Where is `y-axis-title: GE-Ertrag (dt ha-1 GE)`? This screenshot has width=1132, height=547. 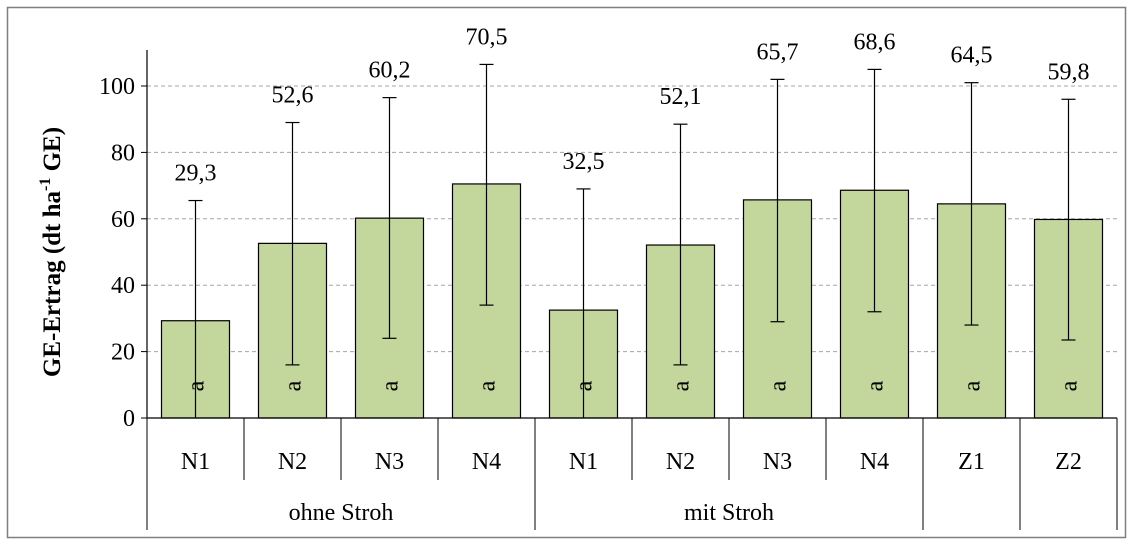
y-axis-title: GE-Ertrag (dt ha-1 GE) is located at coordinates (51, 252).